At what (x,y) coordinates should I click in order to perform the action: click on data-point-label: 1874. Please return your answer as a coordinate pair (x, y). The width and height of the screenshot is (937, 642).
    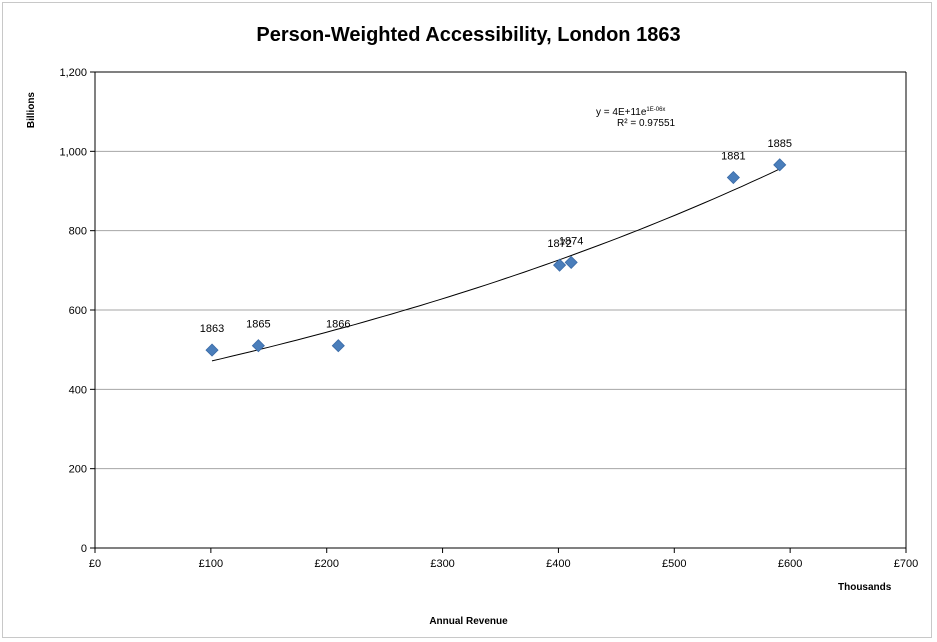
    Looking at the image, I should click on (571, 241).